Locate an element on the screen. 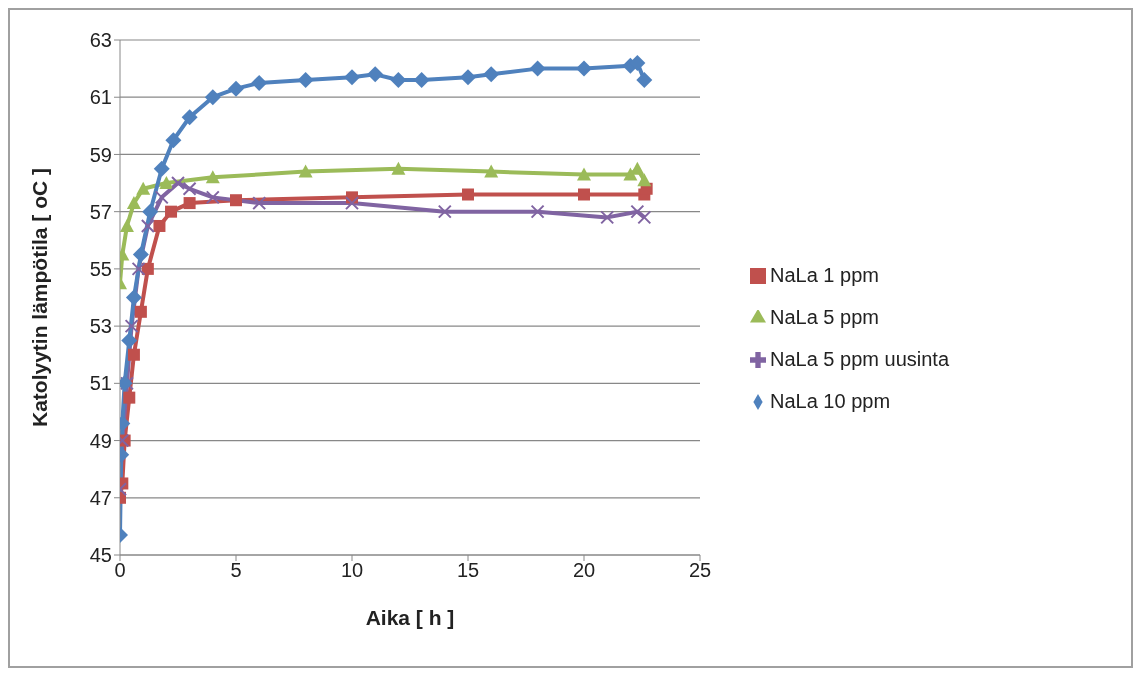 The height and width of the screenshot is (681, 1147). x-tick-label: 15 is located at coordinates (468, 570).